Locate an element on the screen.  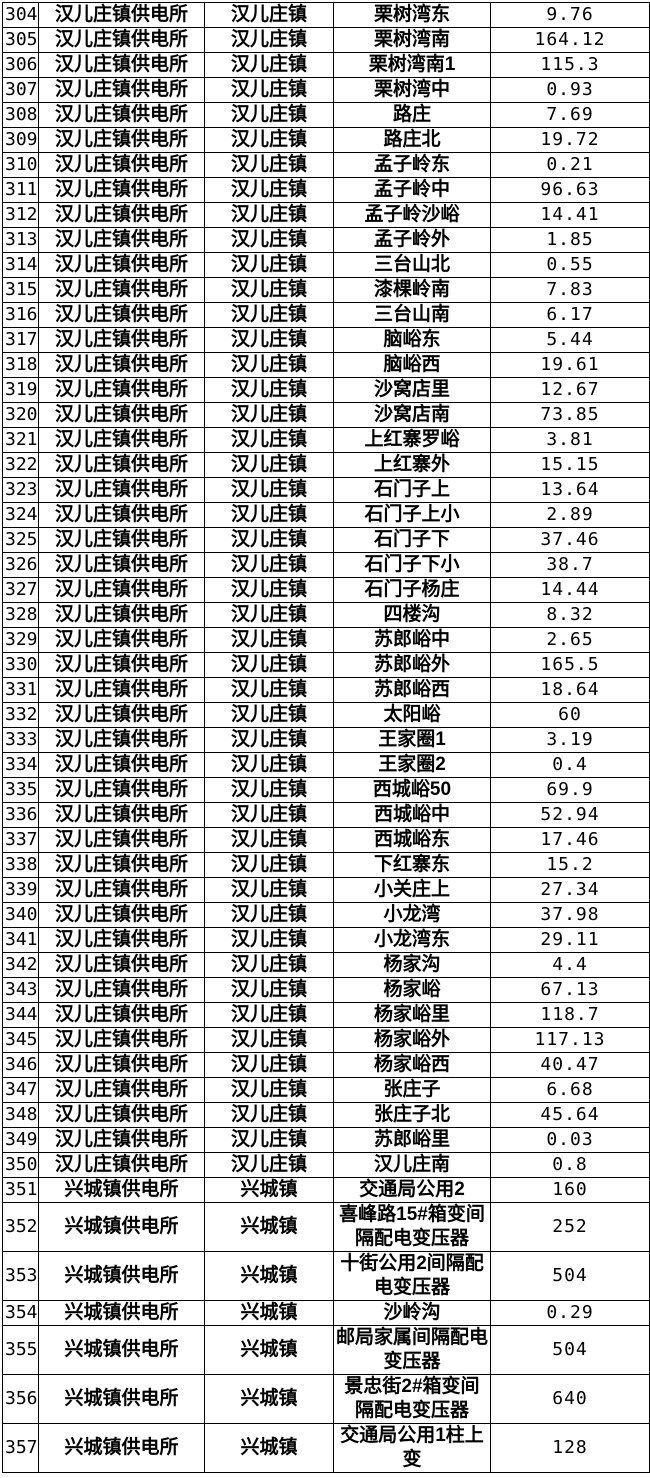
cell-value: 17.46 is located at coordinates (570, 840).